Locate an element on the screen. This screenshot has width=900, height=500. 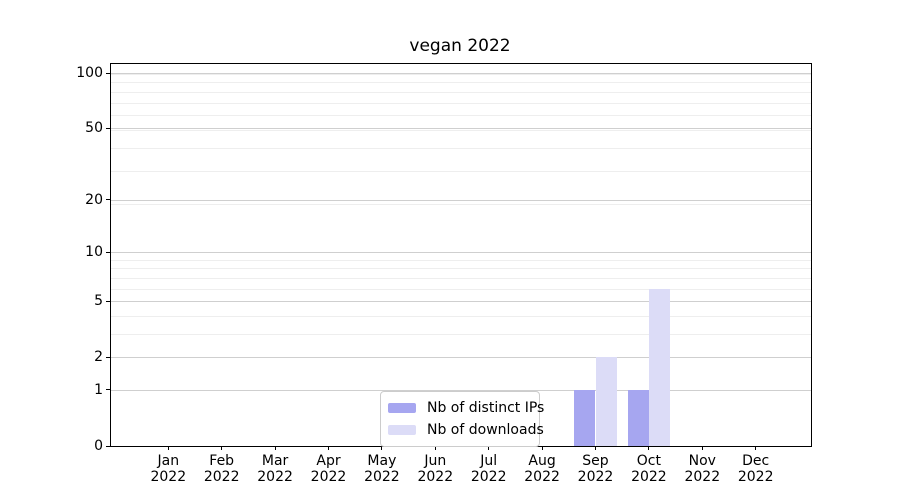
y-tick-label: 0 is located at coordinates (98, 446).